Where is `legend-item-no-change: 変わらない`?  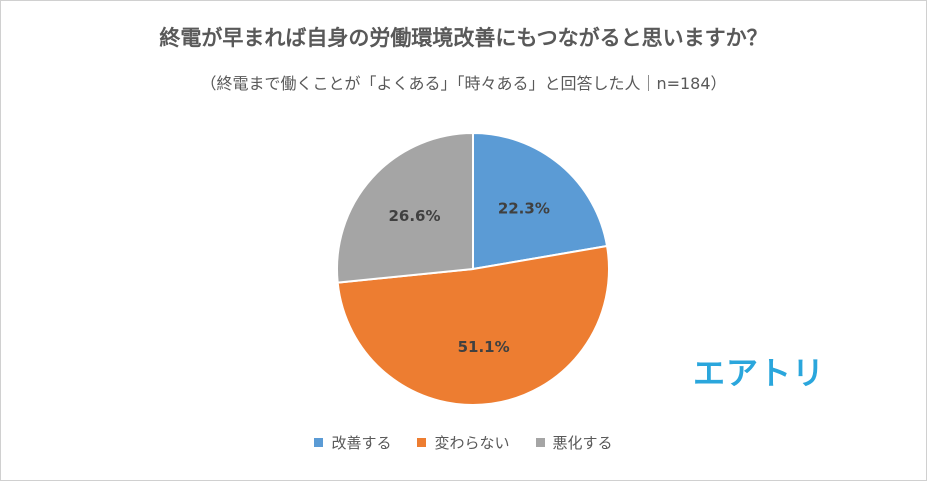
legend-item-no-change: 変わらない is located at coordinates (463, 442).